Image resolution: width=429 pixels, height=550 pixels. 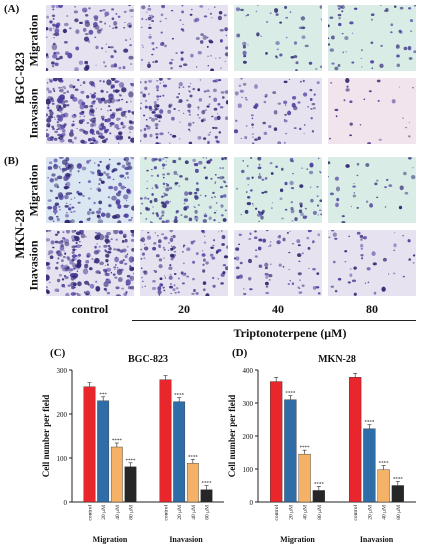 What do you see at coordinates (90, 111) in the screenshot?
I see `micrograph-r2-c1` at bounding box center [90, 111].